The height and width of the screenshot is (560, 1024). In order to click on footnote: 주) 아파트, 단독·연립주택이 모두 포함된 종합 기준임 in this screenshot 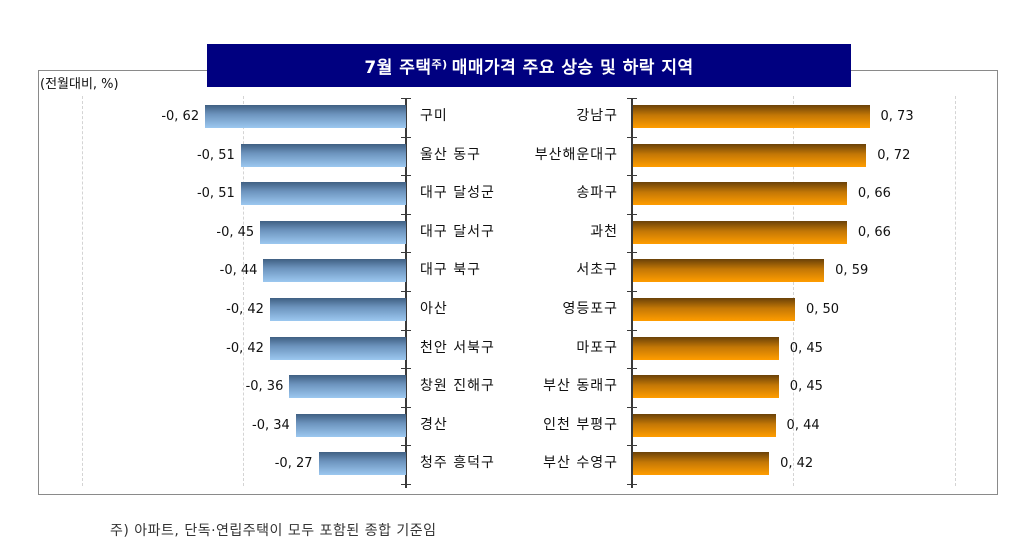, I will do `click(273, 531)`.